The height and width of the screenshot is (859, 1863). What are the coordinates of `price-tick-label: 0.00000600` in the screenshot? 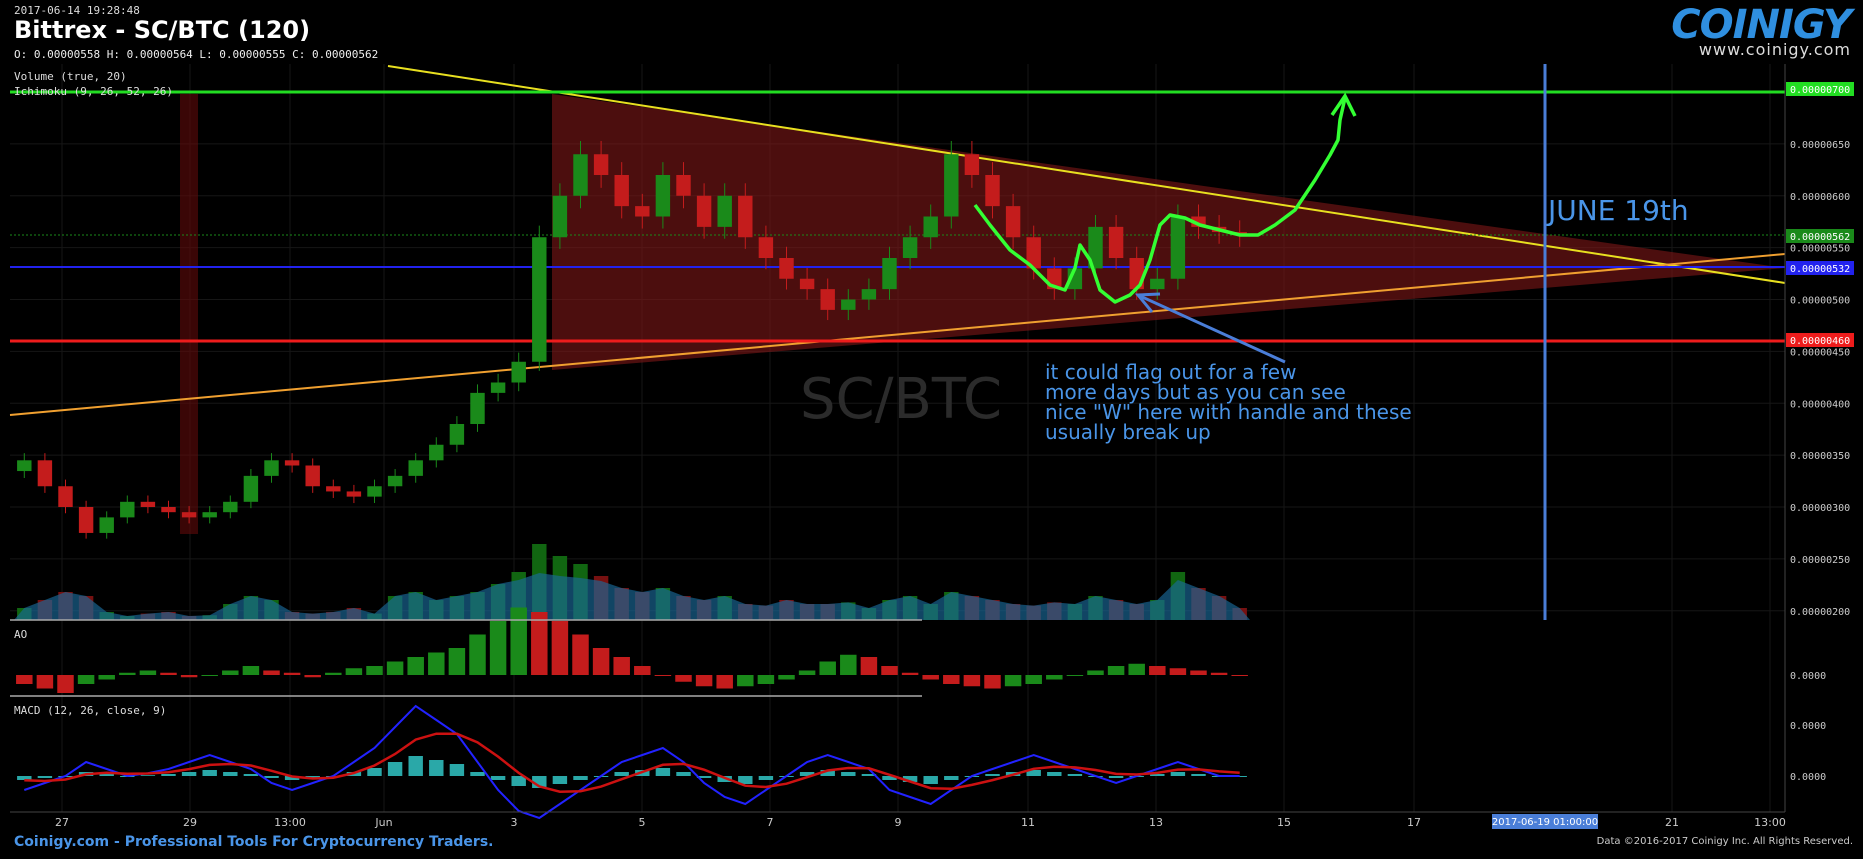 It's located at (1820, 197).